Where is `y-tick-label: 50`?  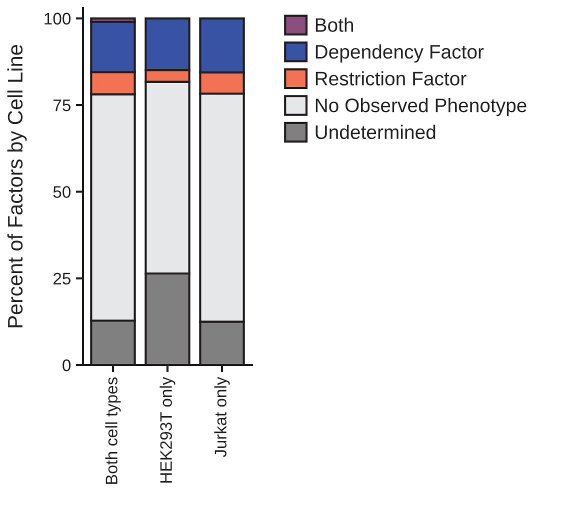 y-tick-label: 50 is located at coordinates (62, 192).